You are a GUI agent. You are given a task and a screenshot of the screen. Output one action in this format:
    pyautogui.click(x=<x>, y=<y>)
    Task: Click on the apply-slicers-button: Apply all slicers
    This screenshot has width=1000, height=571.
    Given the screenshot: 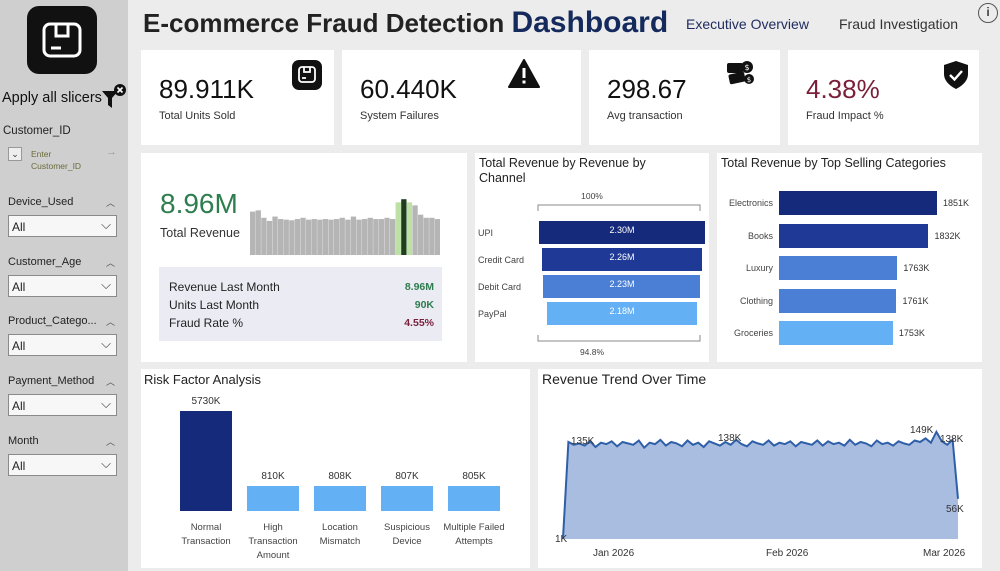 What is the action you would take?
    pyautogui.click(x=52, y=98)
    